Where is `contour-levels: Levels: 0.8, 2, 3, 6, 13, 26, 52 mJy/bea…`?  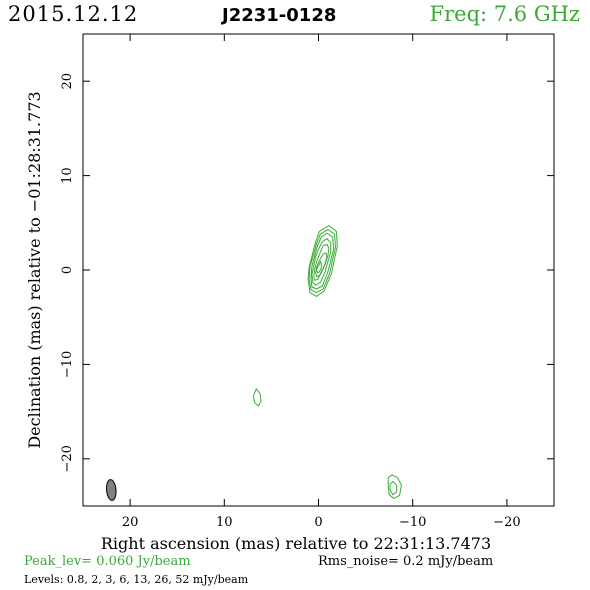
contour-levels: Levels: 0.8, 2, 3, 6, 13, 26, 52 mJy/bea… is located at coordinates (136, 579).